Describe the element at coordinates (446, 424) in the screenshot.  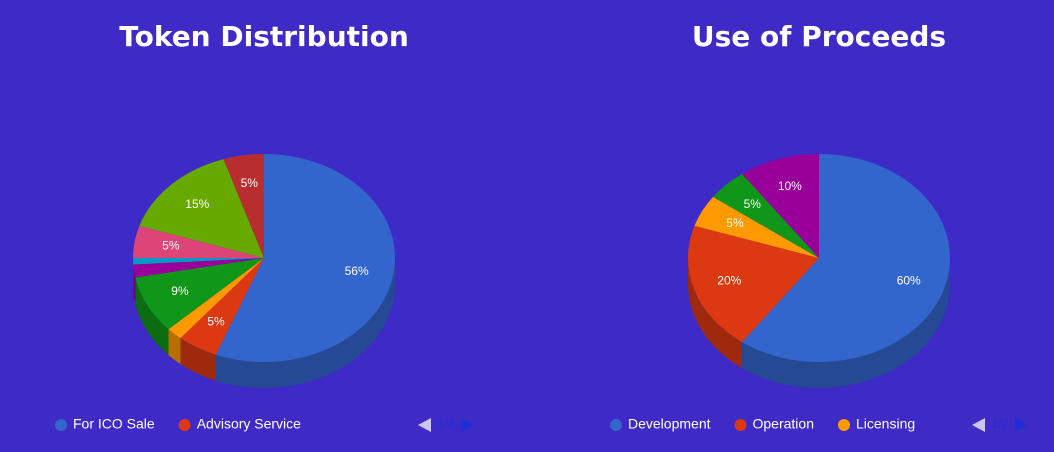
I see `pager-text: 1/4` at that location.